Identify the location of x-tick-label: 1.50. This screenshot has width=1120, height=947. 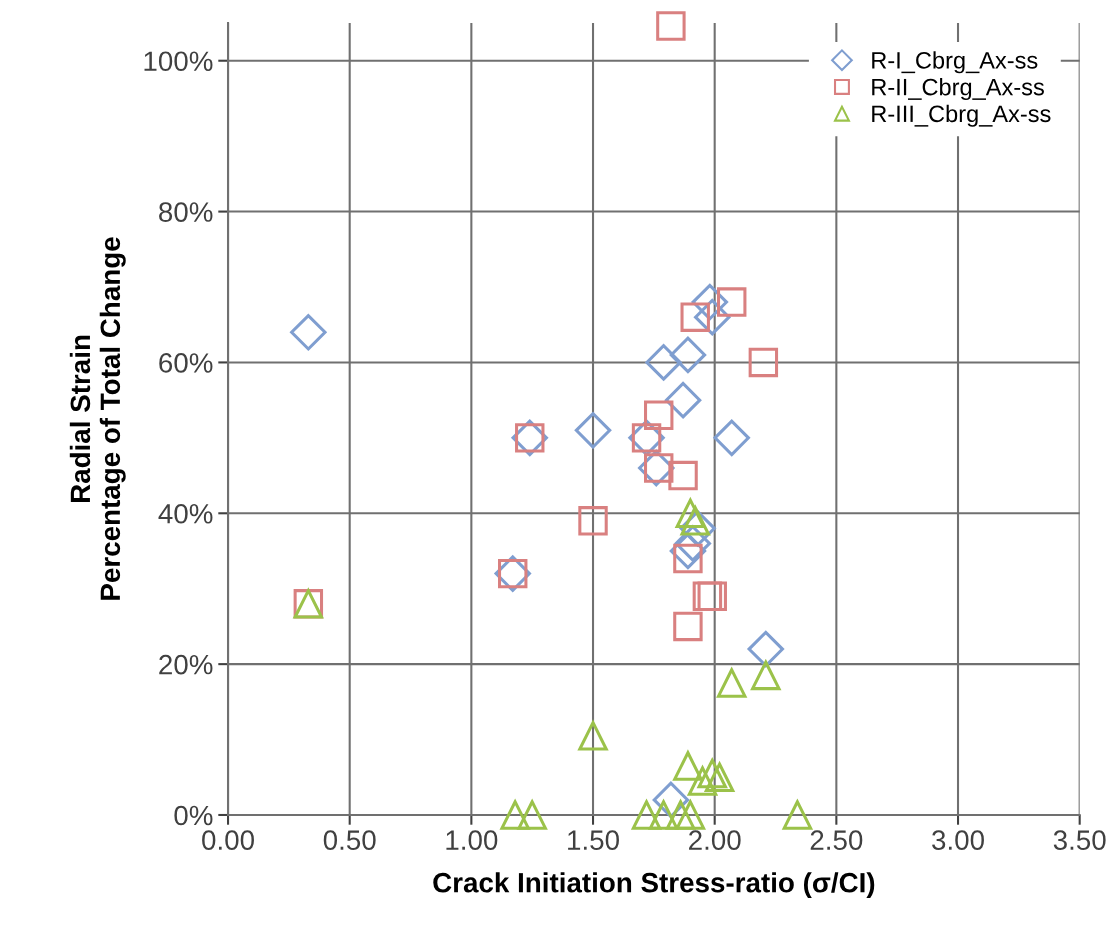
(593, 840).